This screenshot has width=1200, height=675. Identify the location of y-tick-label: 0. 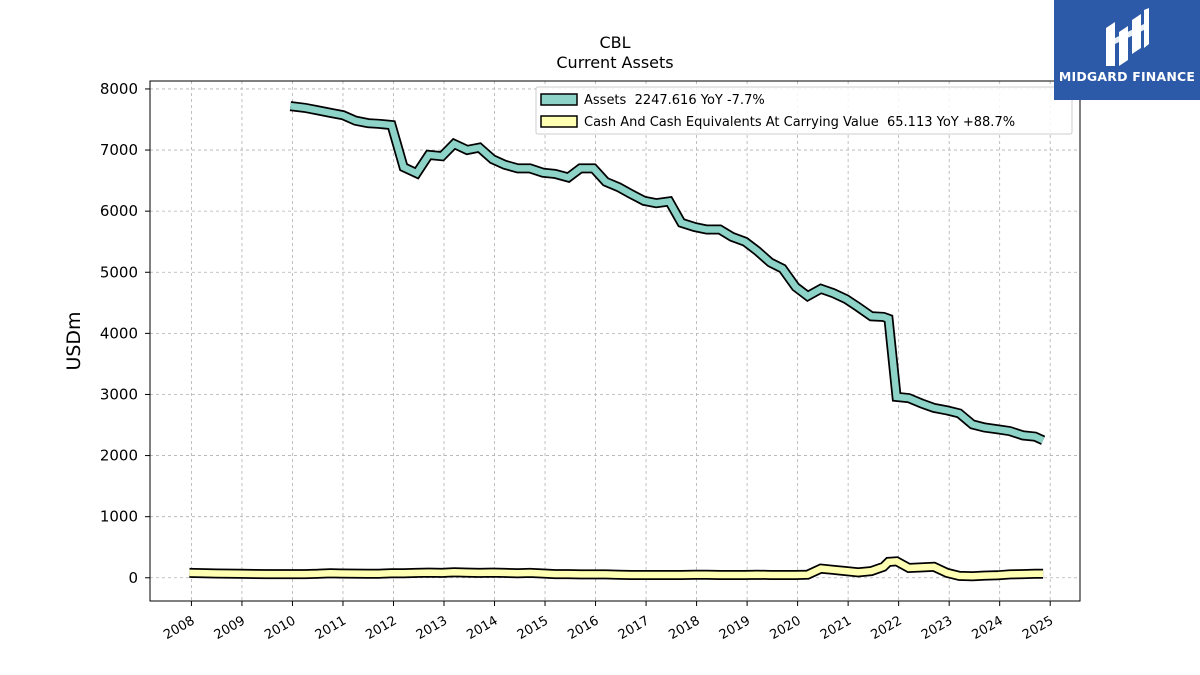
(133, 578).